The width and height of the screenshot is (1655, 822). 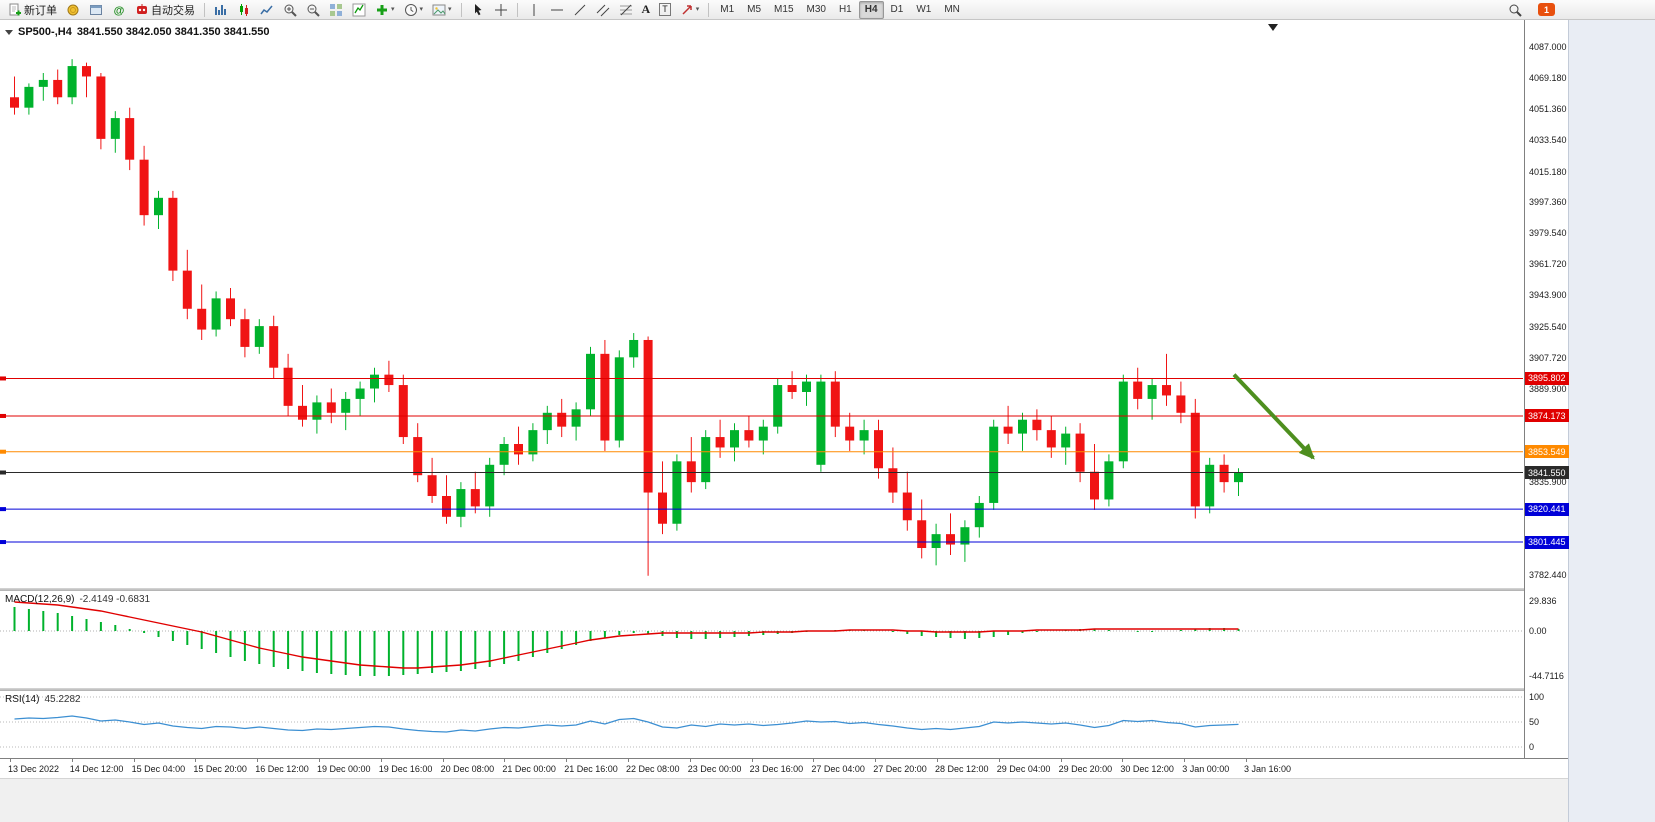 I want to click on vertical-line-tool-button, so click(x=534, y=10).